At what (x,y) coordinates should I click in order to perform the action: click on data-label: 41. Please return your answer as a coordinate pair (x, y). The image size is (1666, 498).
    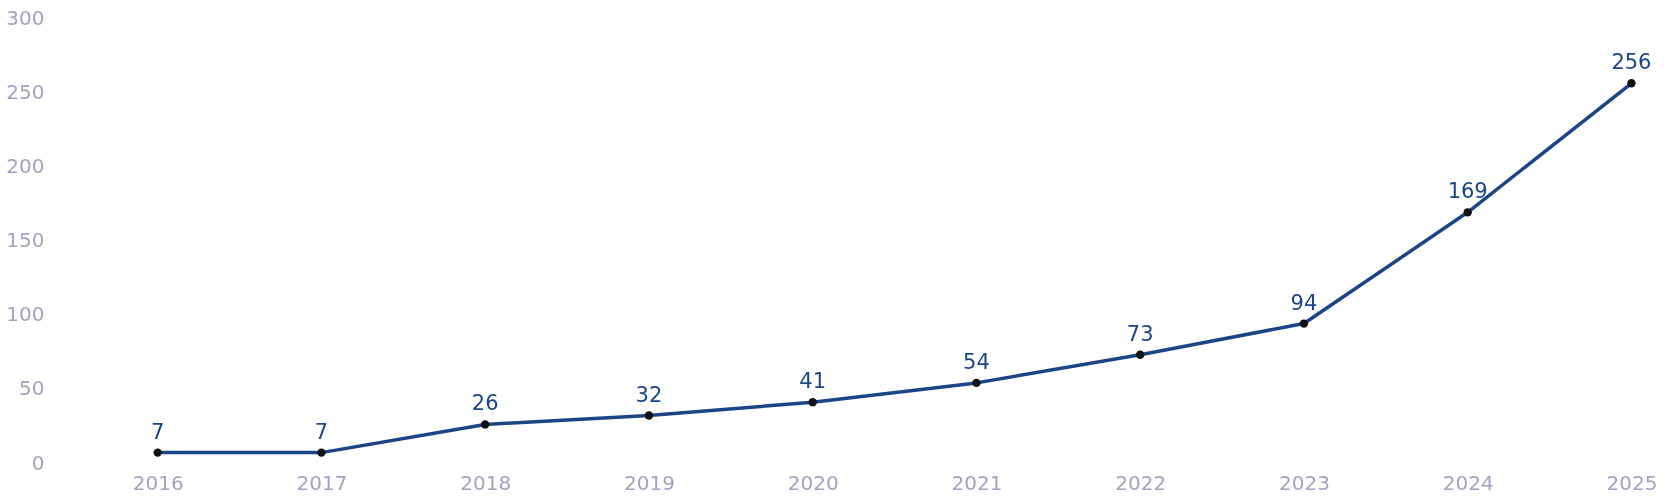
    Looking at the image, I should click on (813, 381).